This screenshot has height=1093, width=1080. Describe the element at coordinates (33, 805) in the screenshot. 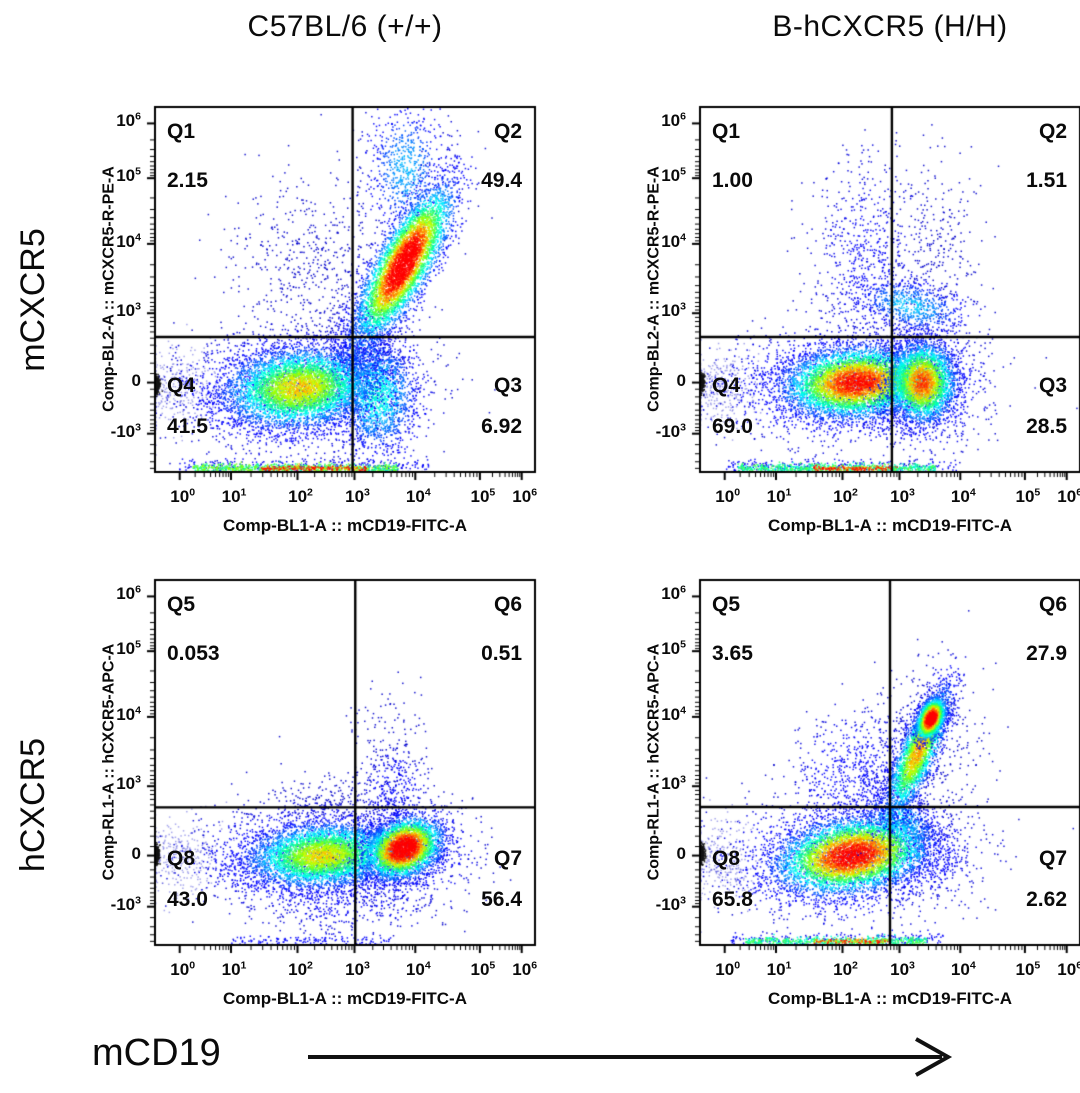

I see `row-label-hcxcr5: hCXCR5` at that location.